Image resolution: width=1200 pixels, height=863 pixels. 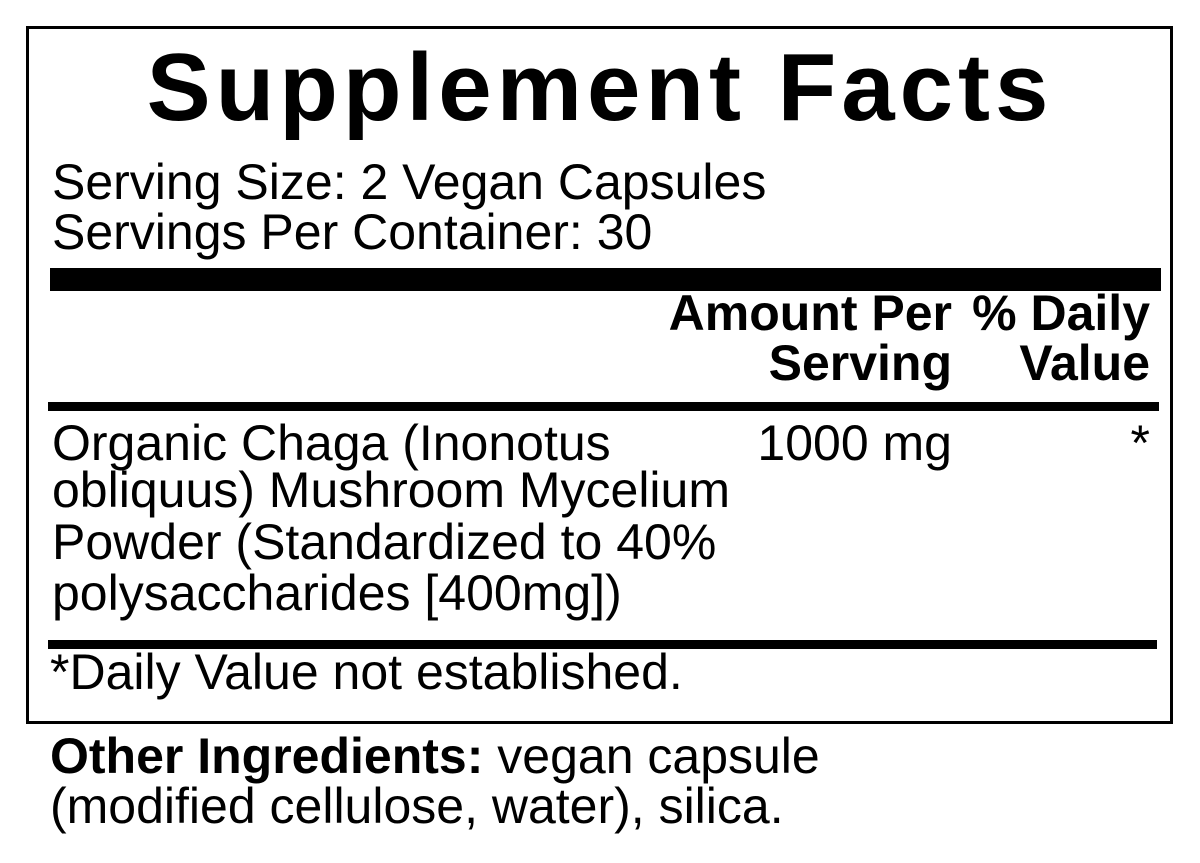 I want to click on amount-header-line2: Serving, so click(x=860, y=363).